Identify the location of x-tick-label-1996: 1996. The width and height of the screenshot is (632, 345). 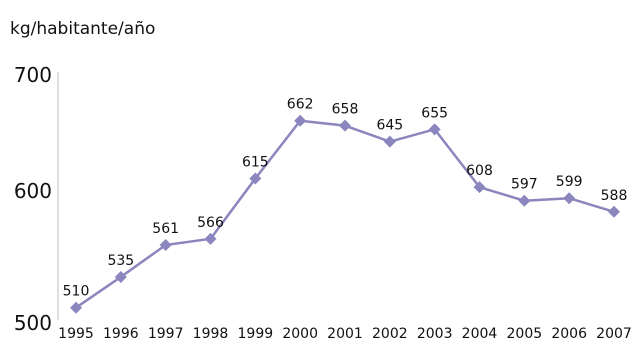
(121, 334).